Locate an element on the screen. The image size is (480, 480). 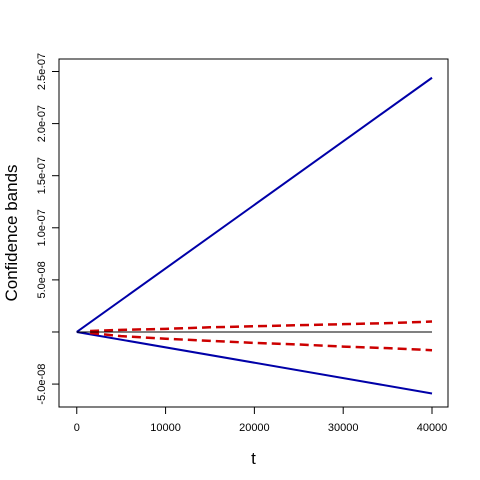
x-tick-label: 20000 is located at coordinates (254, 428).